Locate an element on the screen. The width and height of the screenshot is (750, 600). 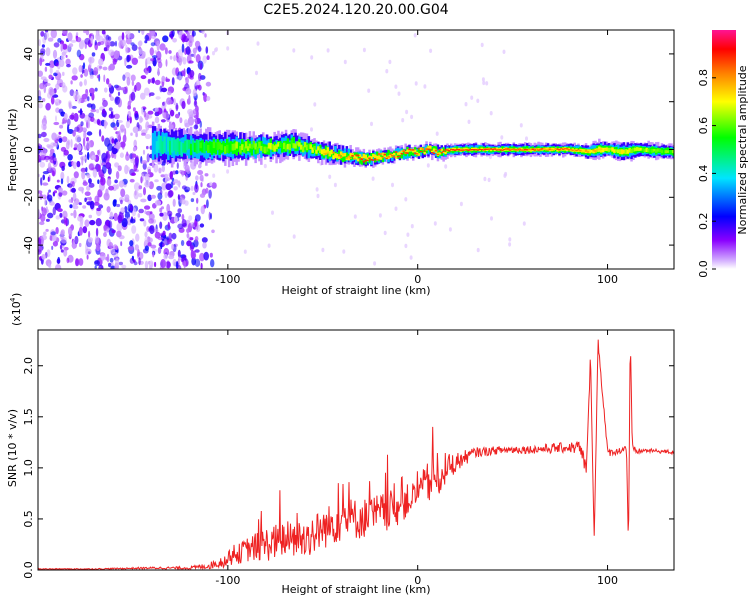
snr-x-tick-label: 0 is located at coordinates (417, 580).